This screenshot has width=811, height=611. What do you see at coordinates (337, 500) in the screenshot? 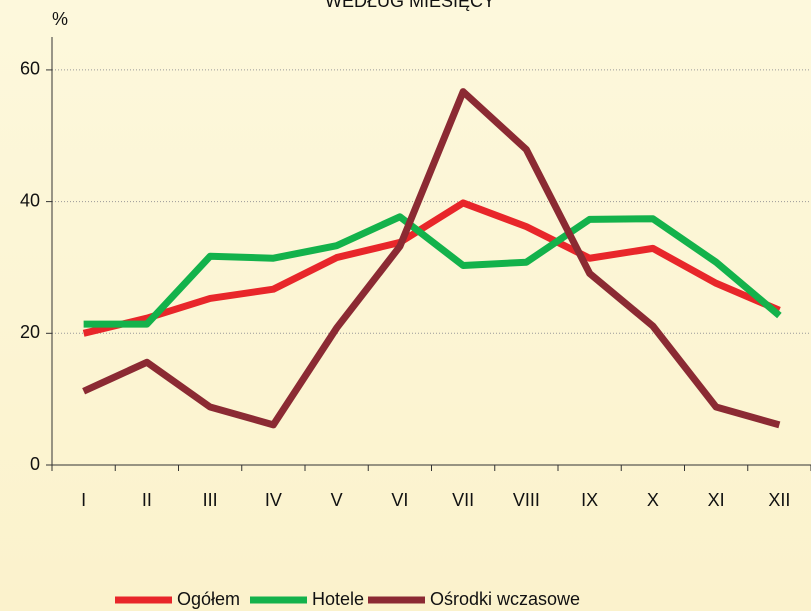
I see `x-tick-label: V` at bounding box center [337, 500].